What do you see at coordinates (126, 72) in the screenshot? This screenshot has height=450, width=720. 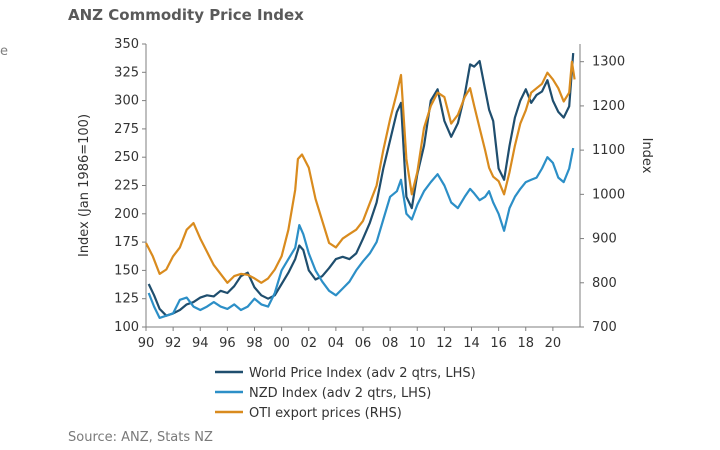 I see `y-left-tick-label: 325` at bounding box center [126, 72].